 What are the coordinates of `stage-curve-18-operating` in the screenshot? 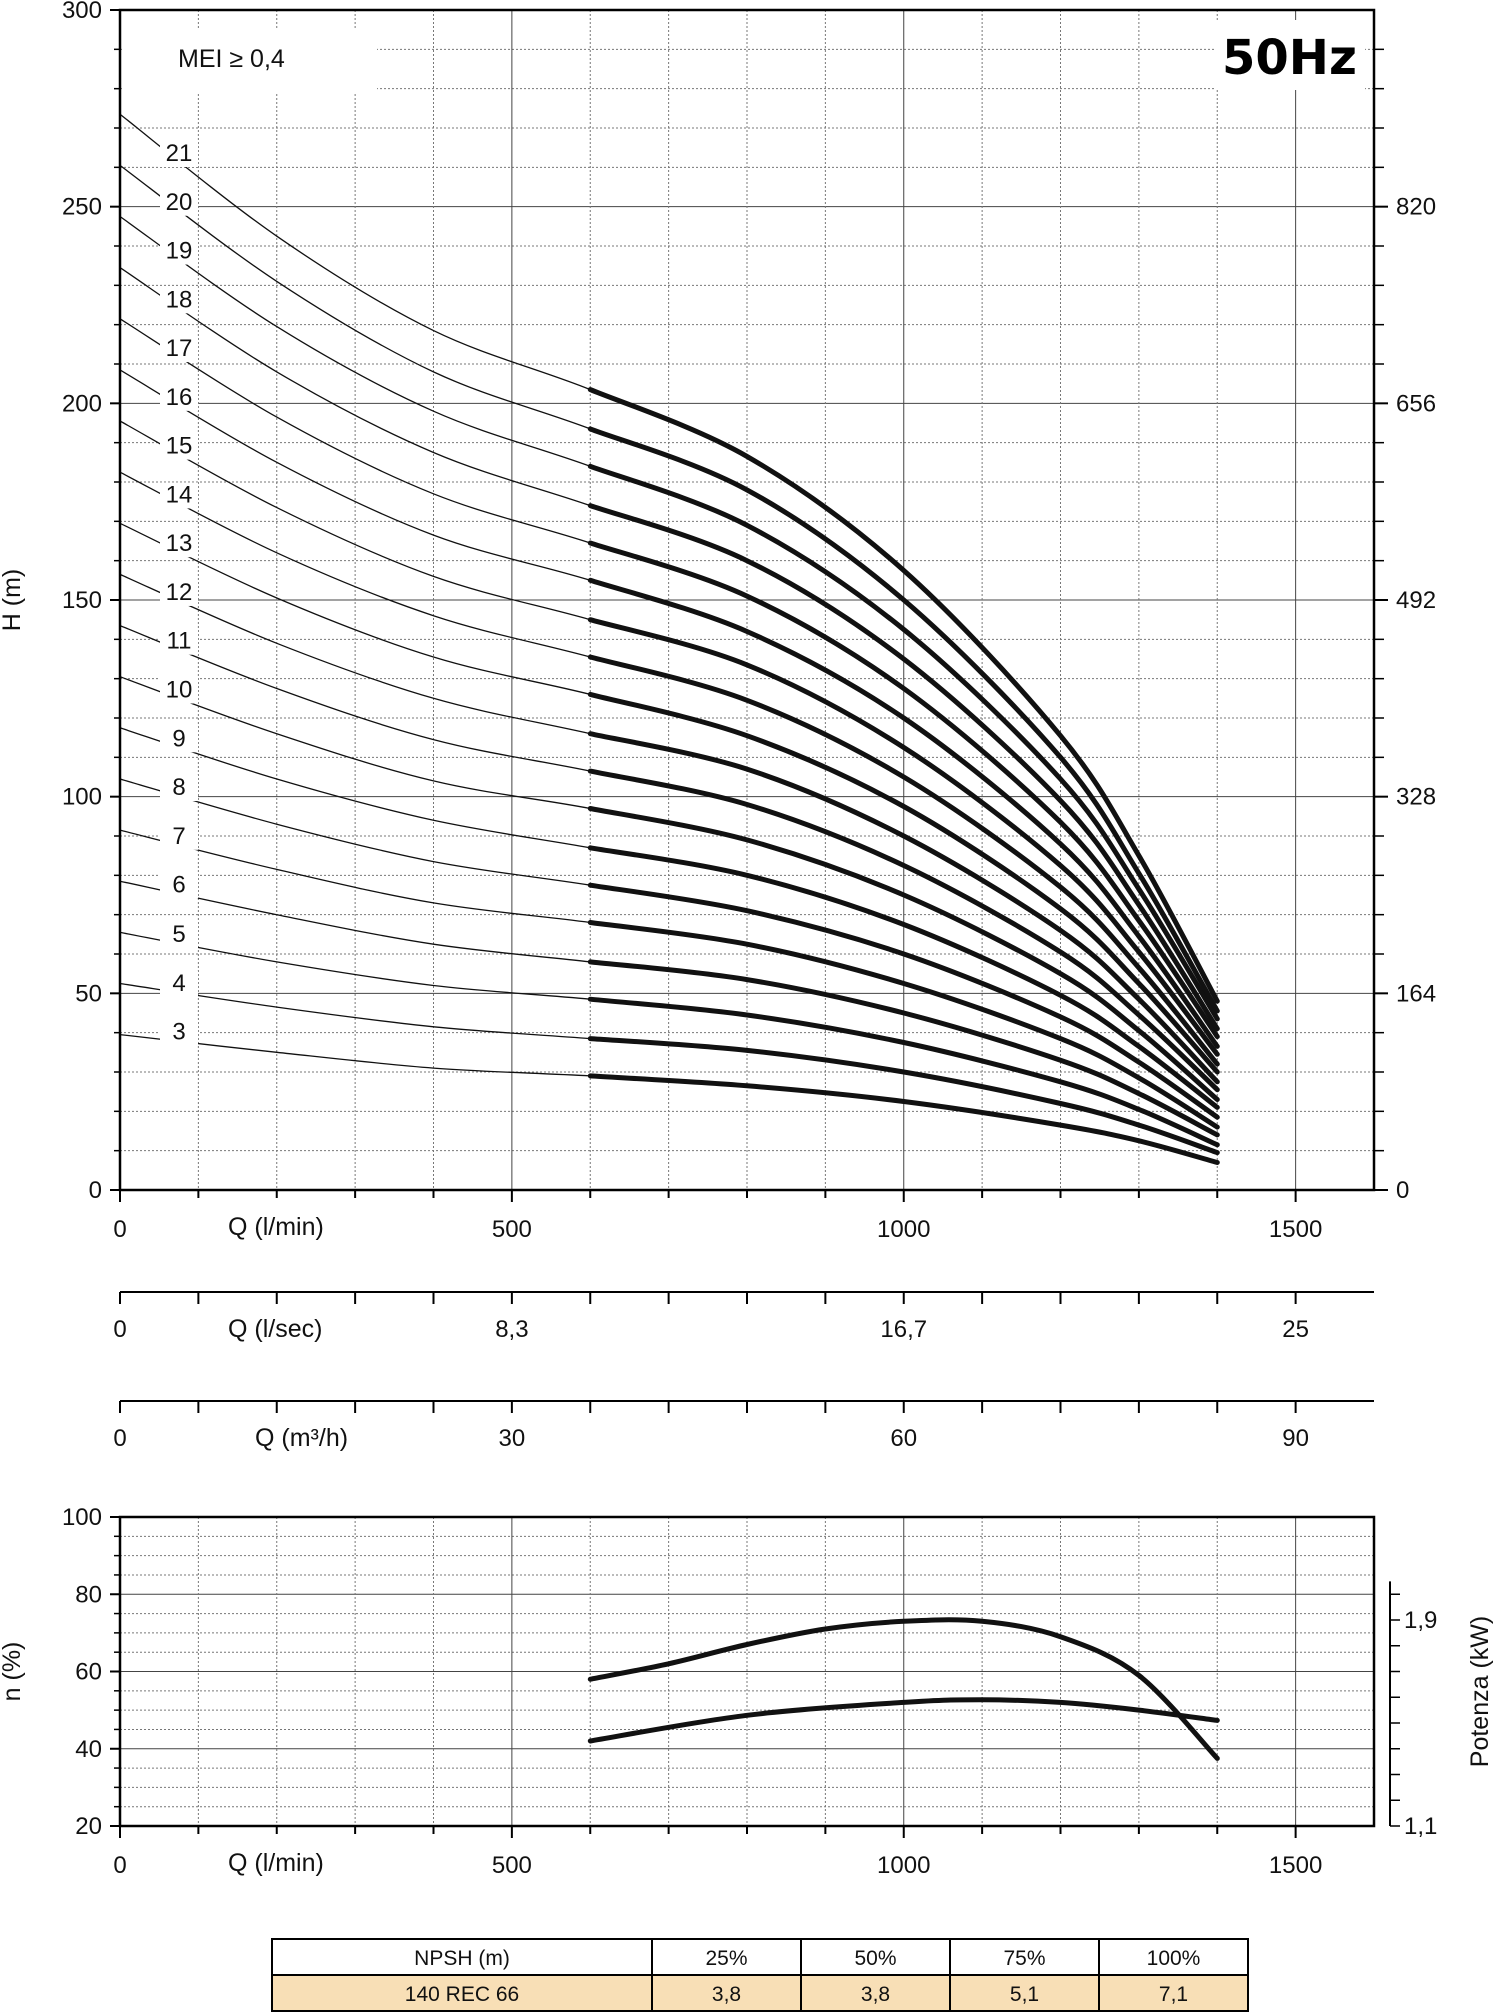 It's located at (903, 767).